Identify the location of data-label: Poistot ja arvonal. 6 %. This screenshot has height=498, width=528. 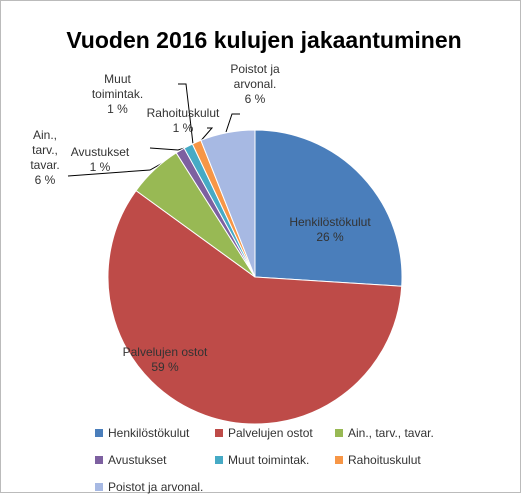
(255, 84).